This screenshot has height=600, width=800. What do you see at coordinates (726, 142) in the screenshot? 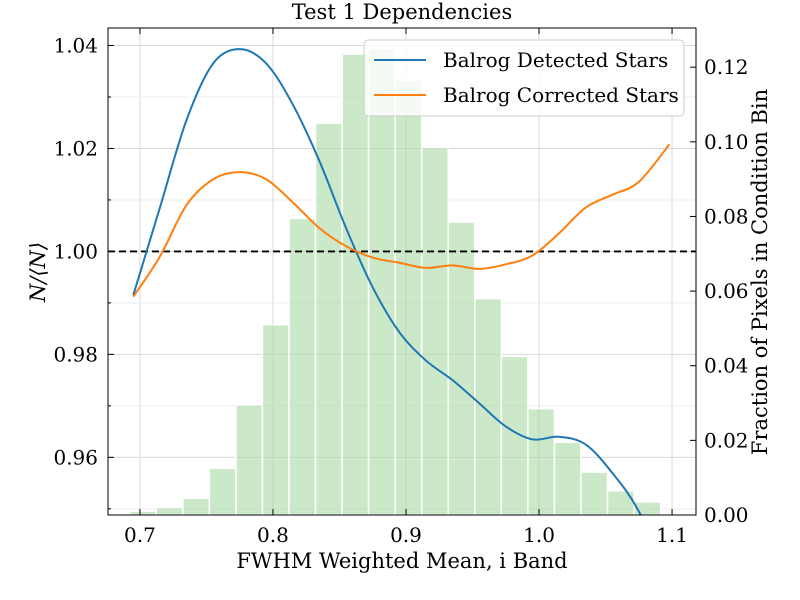
I see `y-right-tick-label: 0.10` at bounding box center [726, 142].